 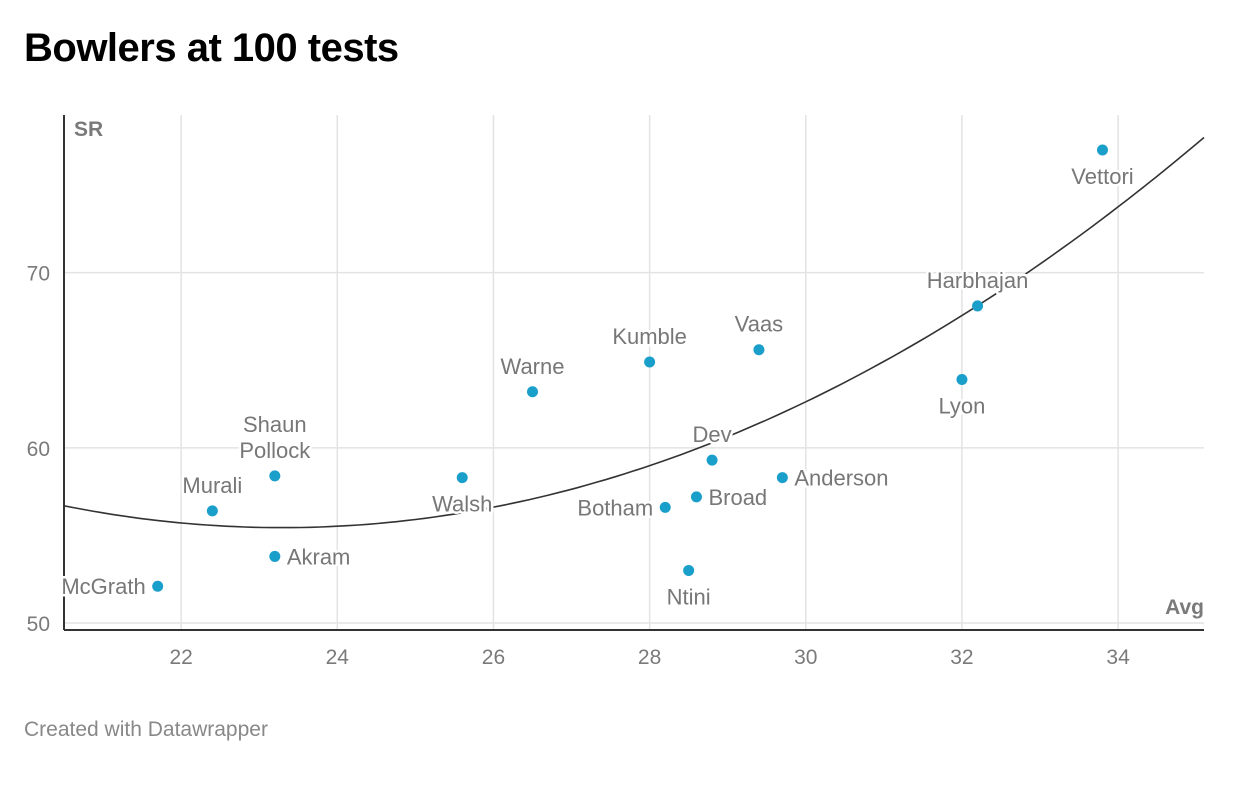 I want to click on point-lyon, so click(x=962, y=380).